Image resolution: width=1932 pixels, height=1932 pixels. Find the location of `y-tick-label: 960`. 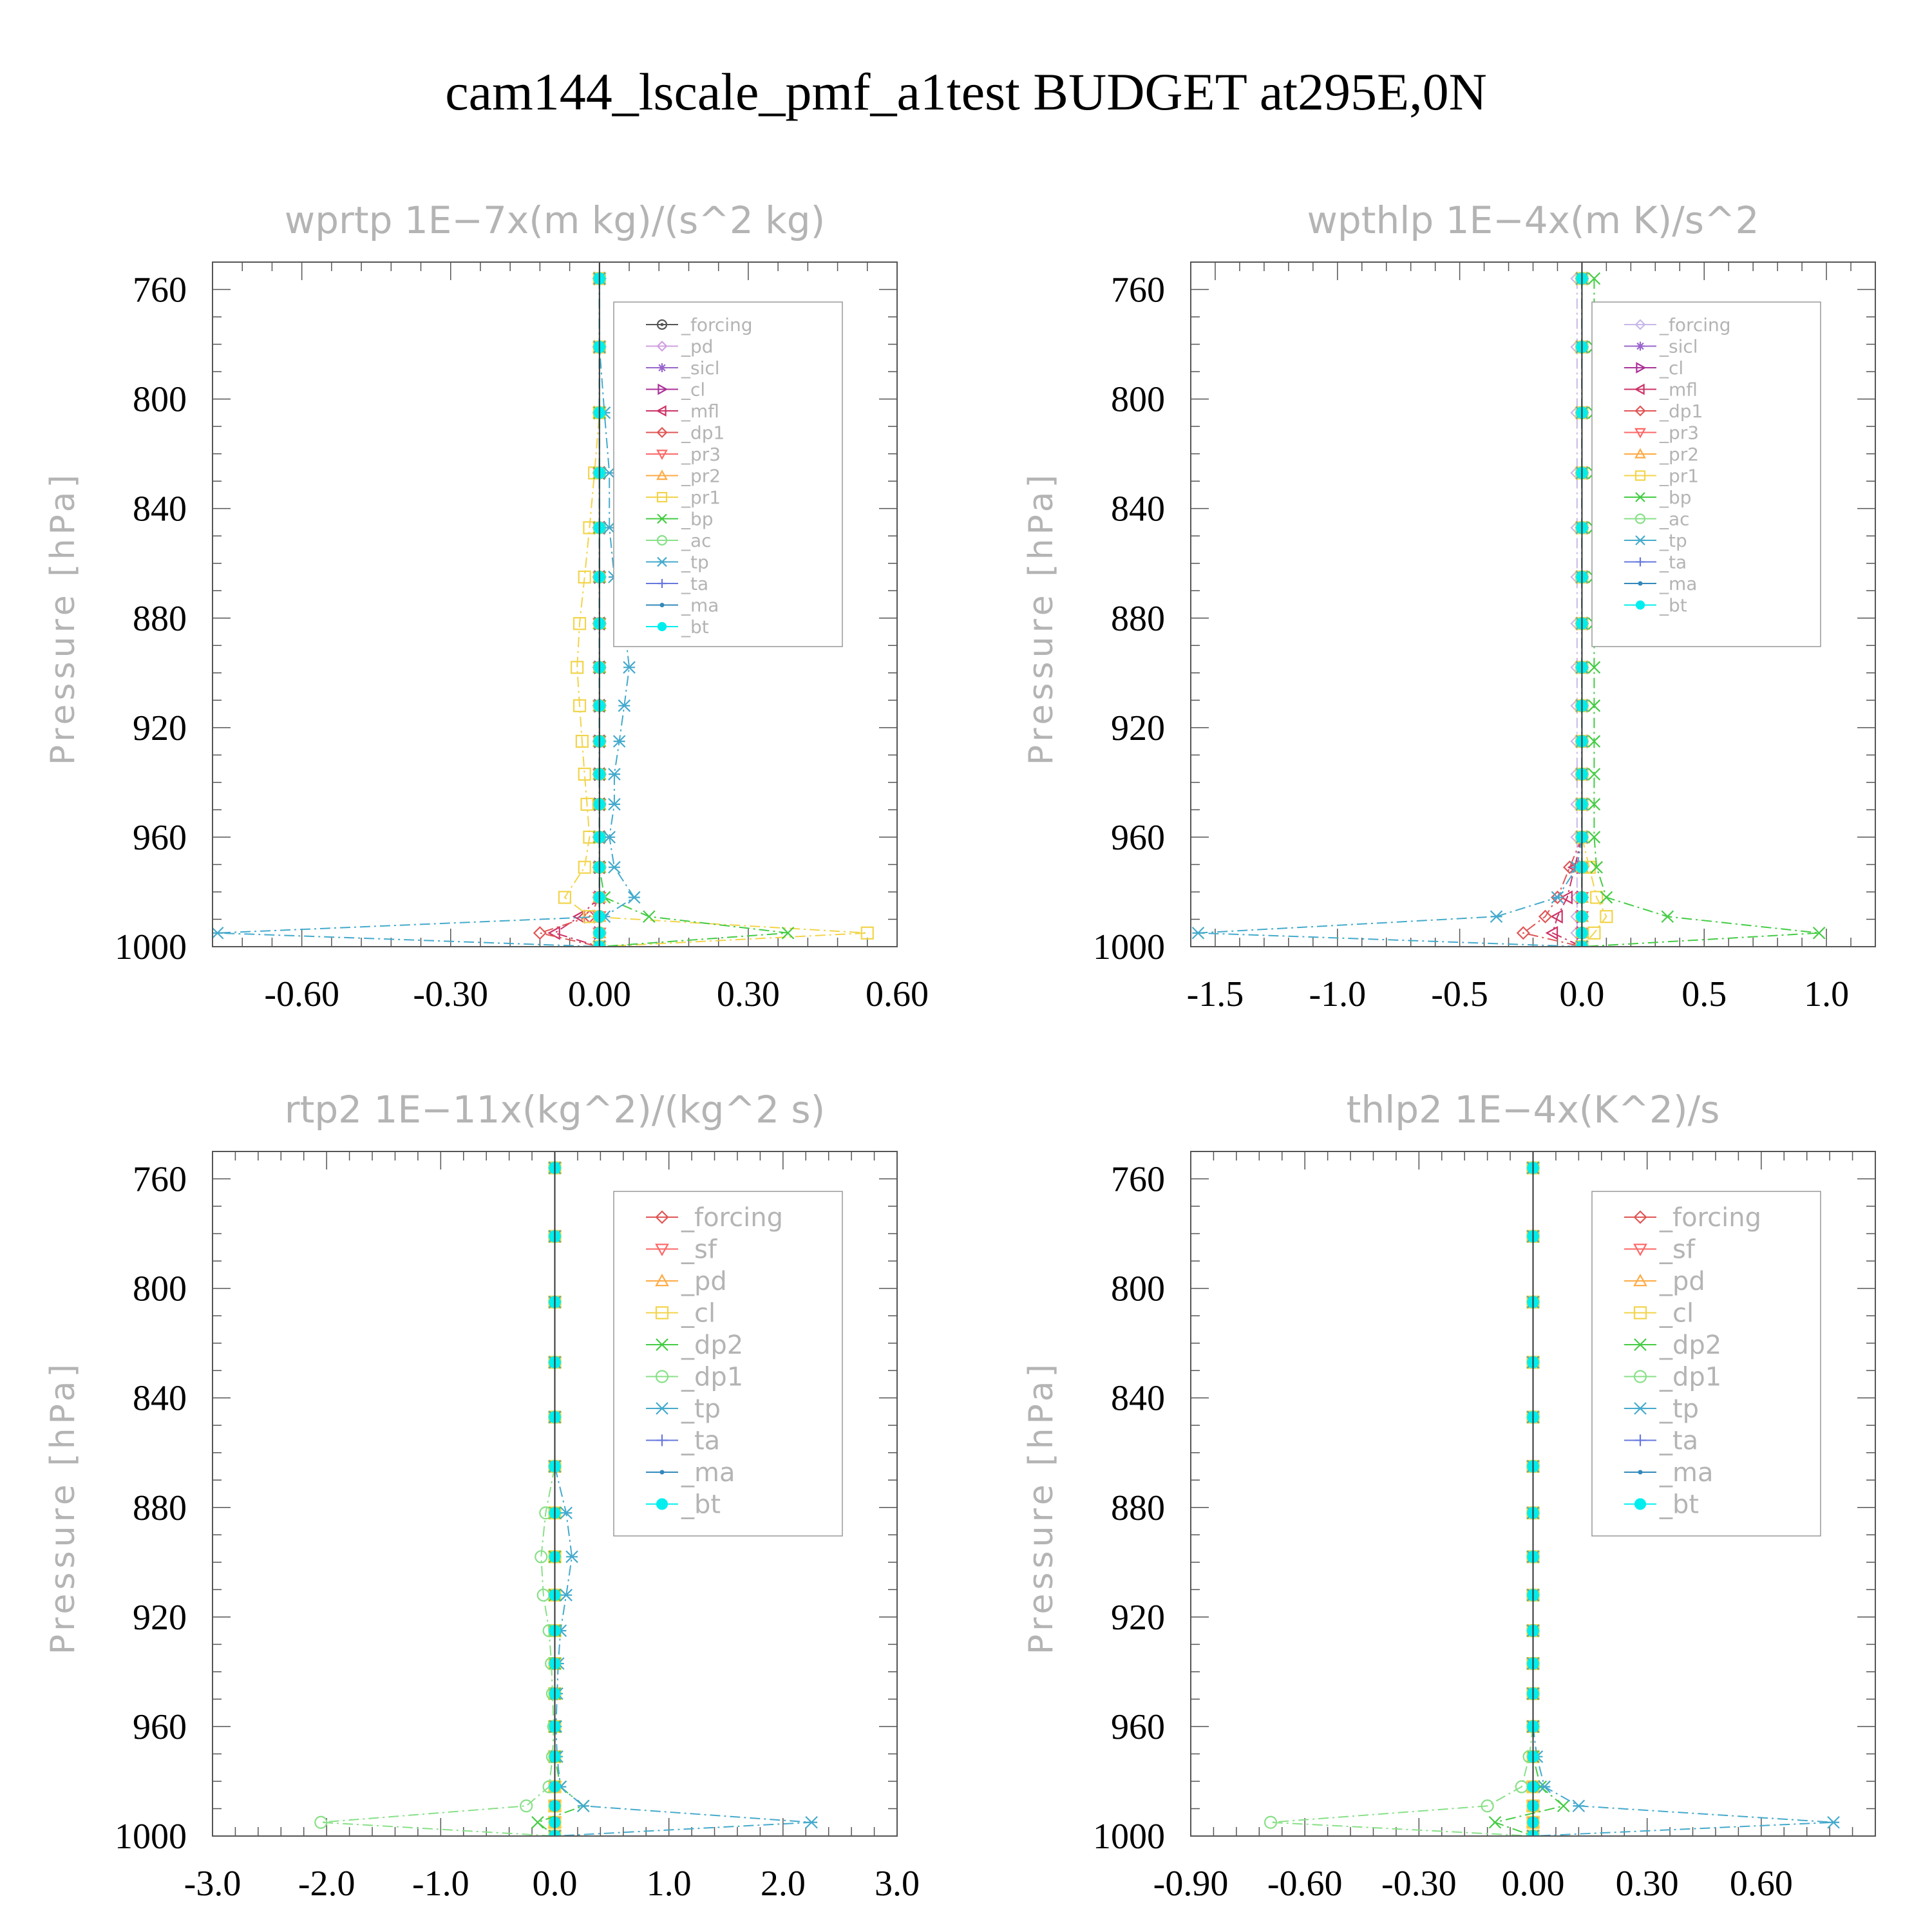

y-tick-label: 960 is located at coordinates (1138, 838).